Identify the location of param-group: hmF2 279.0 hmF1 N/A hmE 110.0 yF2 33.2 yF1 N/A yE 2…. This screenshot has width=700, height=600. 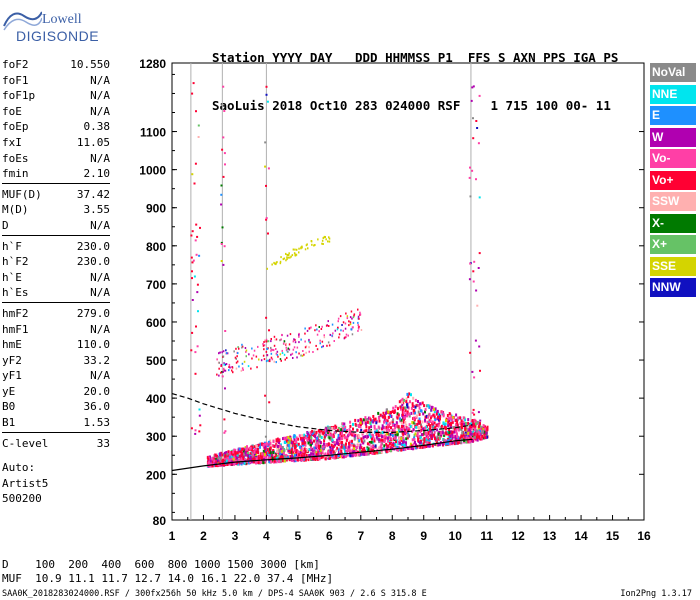
(56, 369).